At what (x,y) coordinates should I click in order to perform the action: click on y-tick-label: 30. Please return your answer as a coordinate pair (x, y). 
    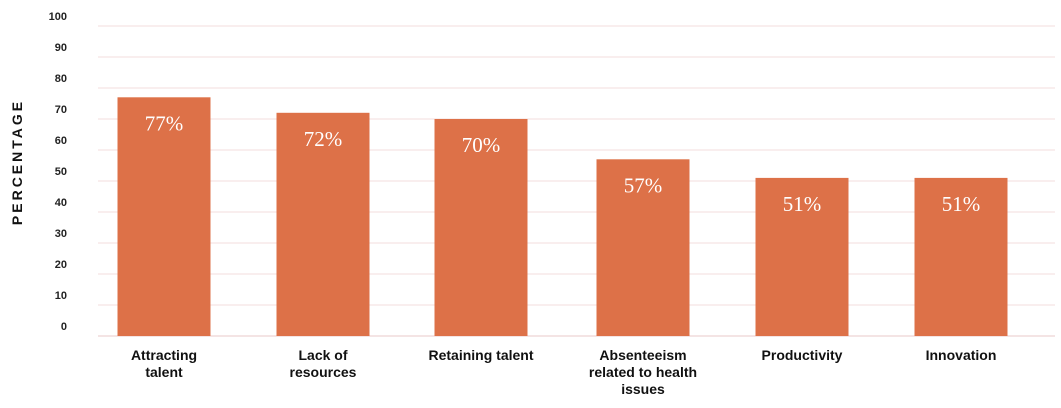
    Looking at the image, I should click on (61, 234).